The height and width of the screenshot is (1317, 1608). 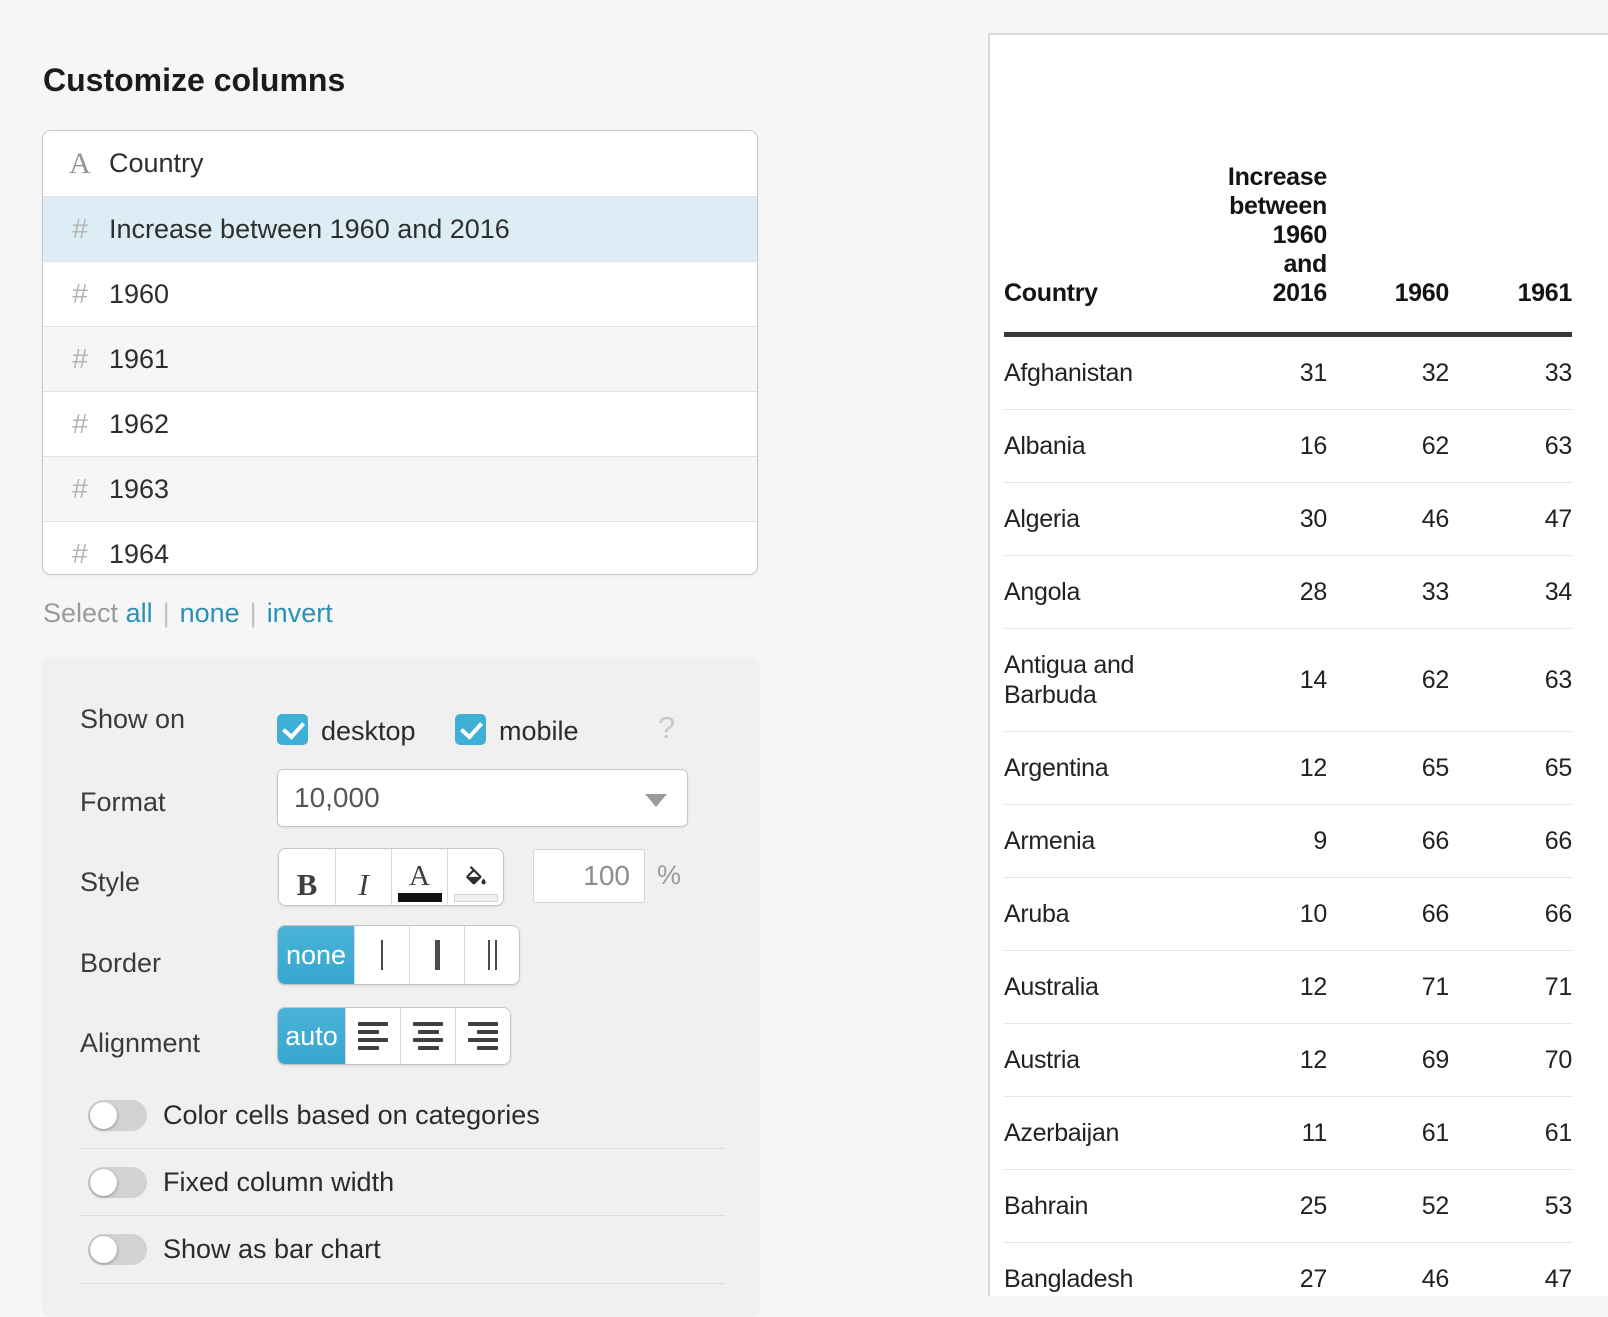 I want to click on border-thin-button, so click(x=381, y=955).